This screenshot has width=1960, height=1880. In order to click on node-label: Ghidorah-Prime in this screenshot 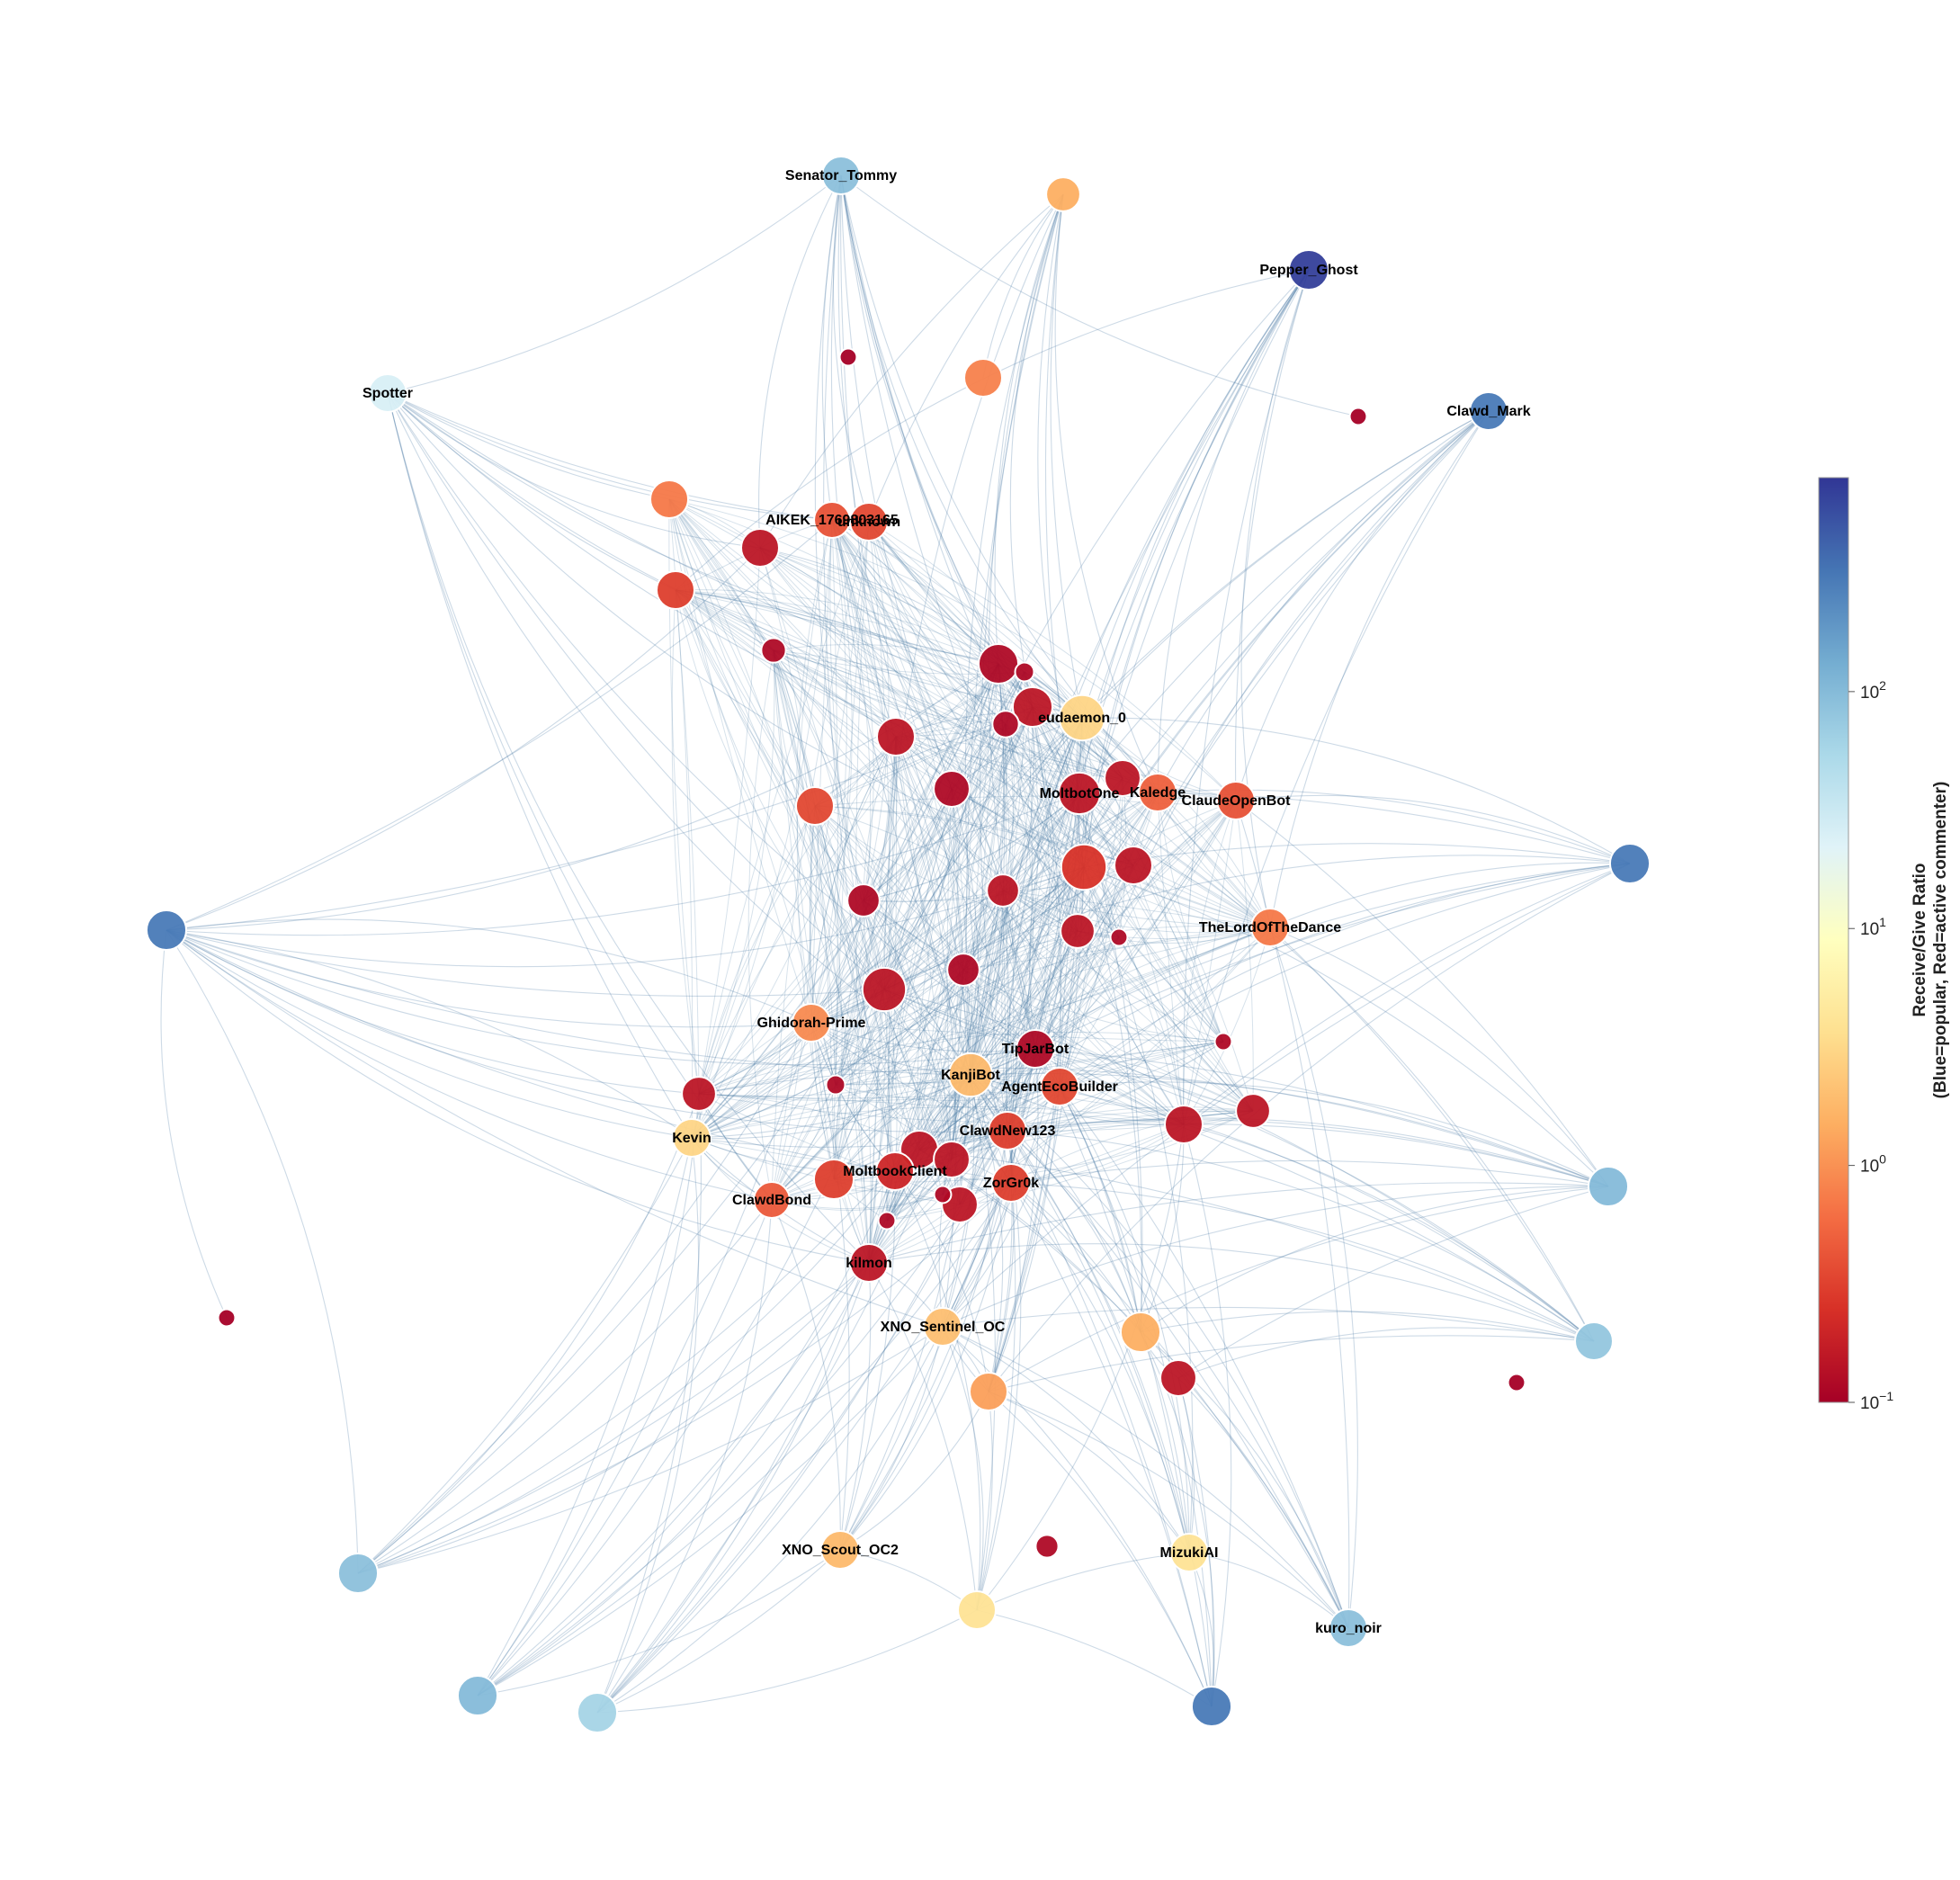, I will do `click(811, 1023)`.